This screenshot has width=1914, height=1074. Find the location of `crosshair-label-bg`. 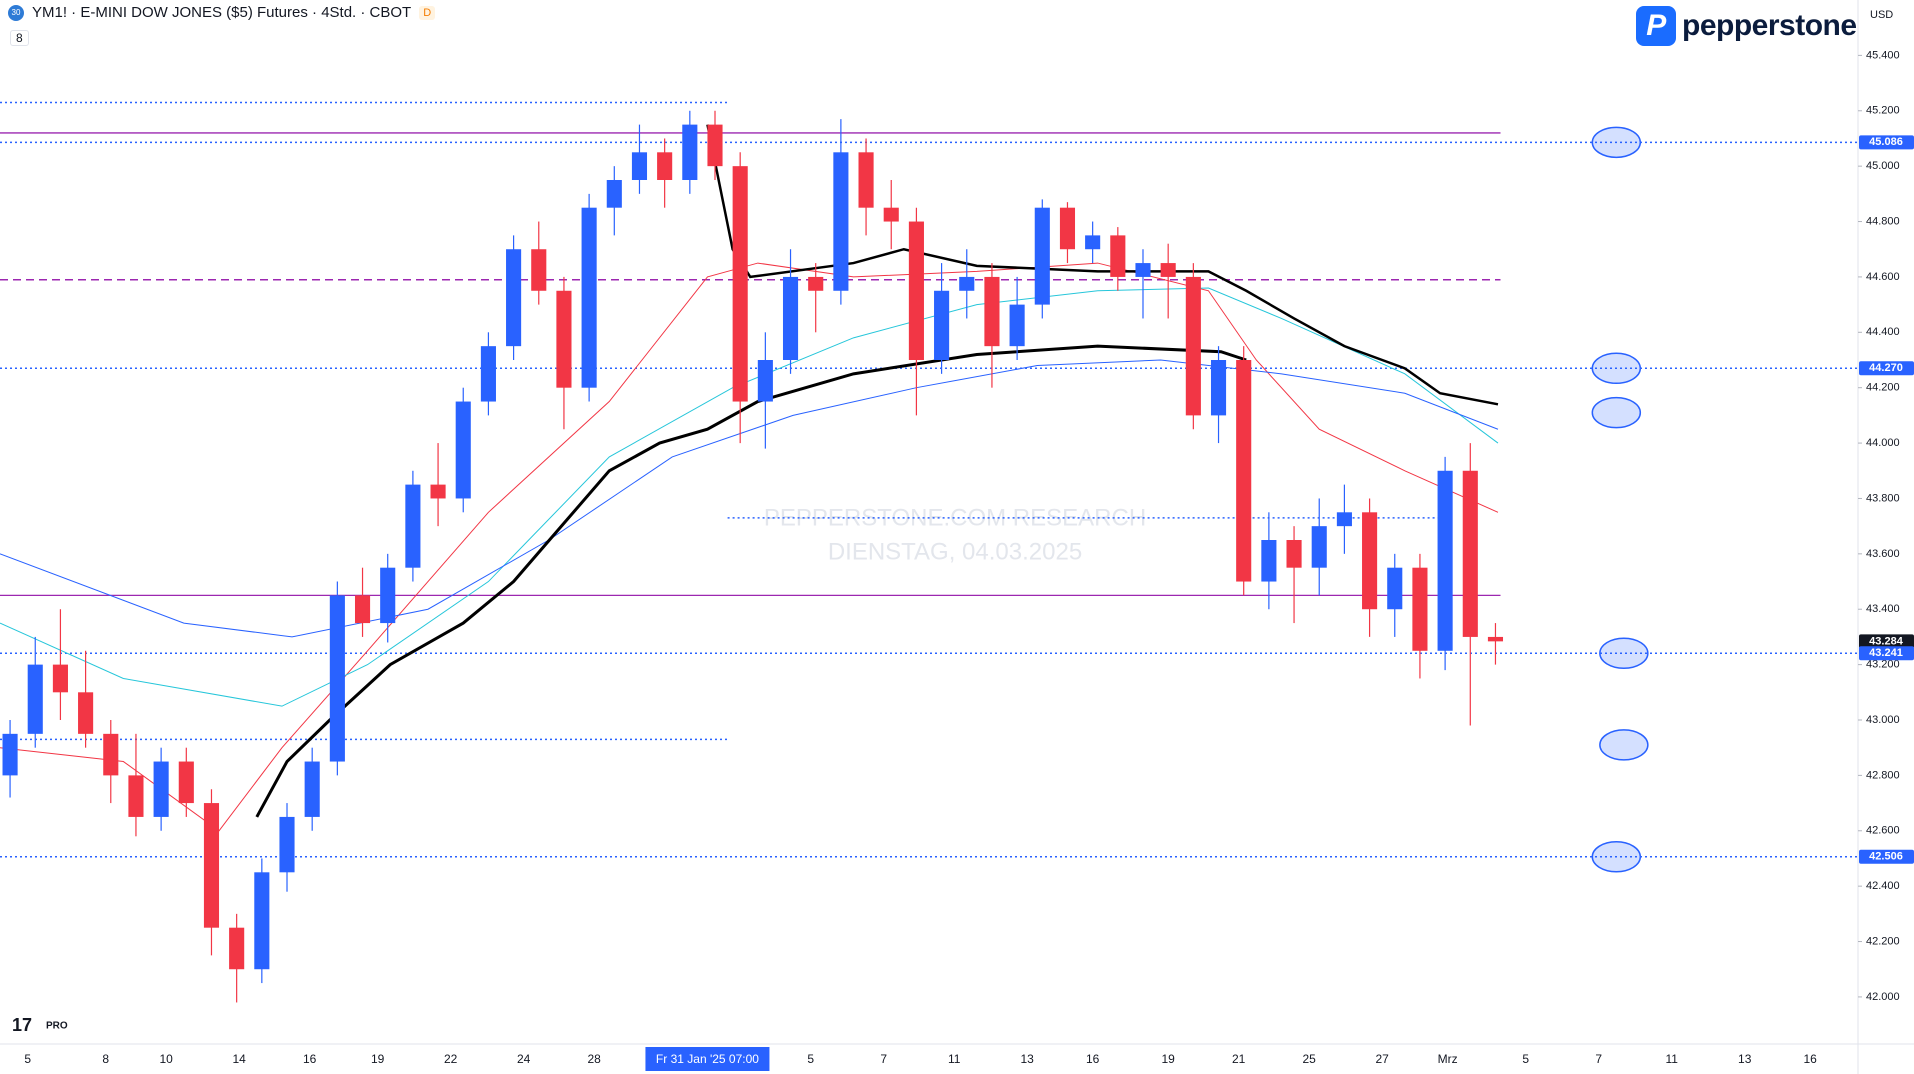

crosshair-label-bg is located at coordinates (707, 1059).